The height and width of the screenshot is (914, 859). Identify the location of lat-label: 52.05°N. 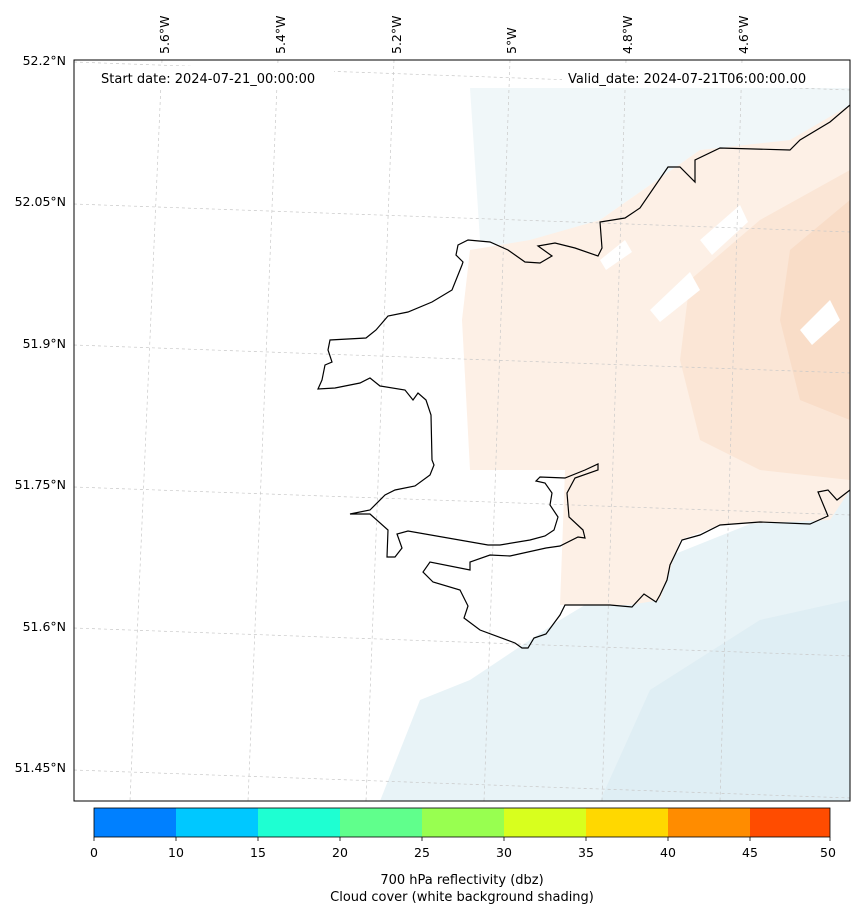
(40, 201).